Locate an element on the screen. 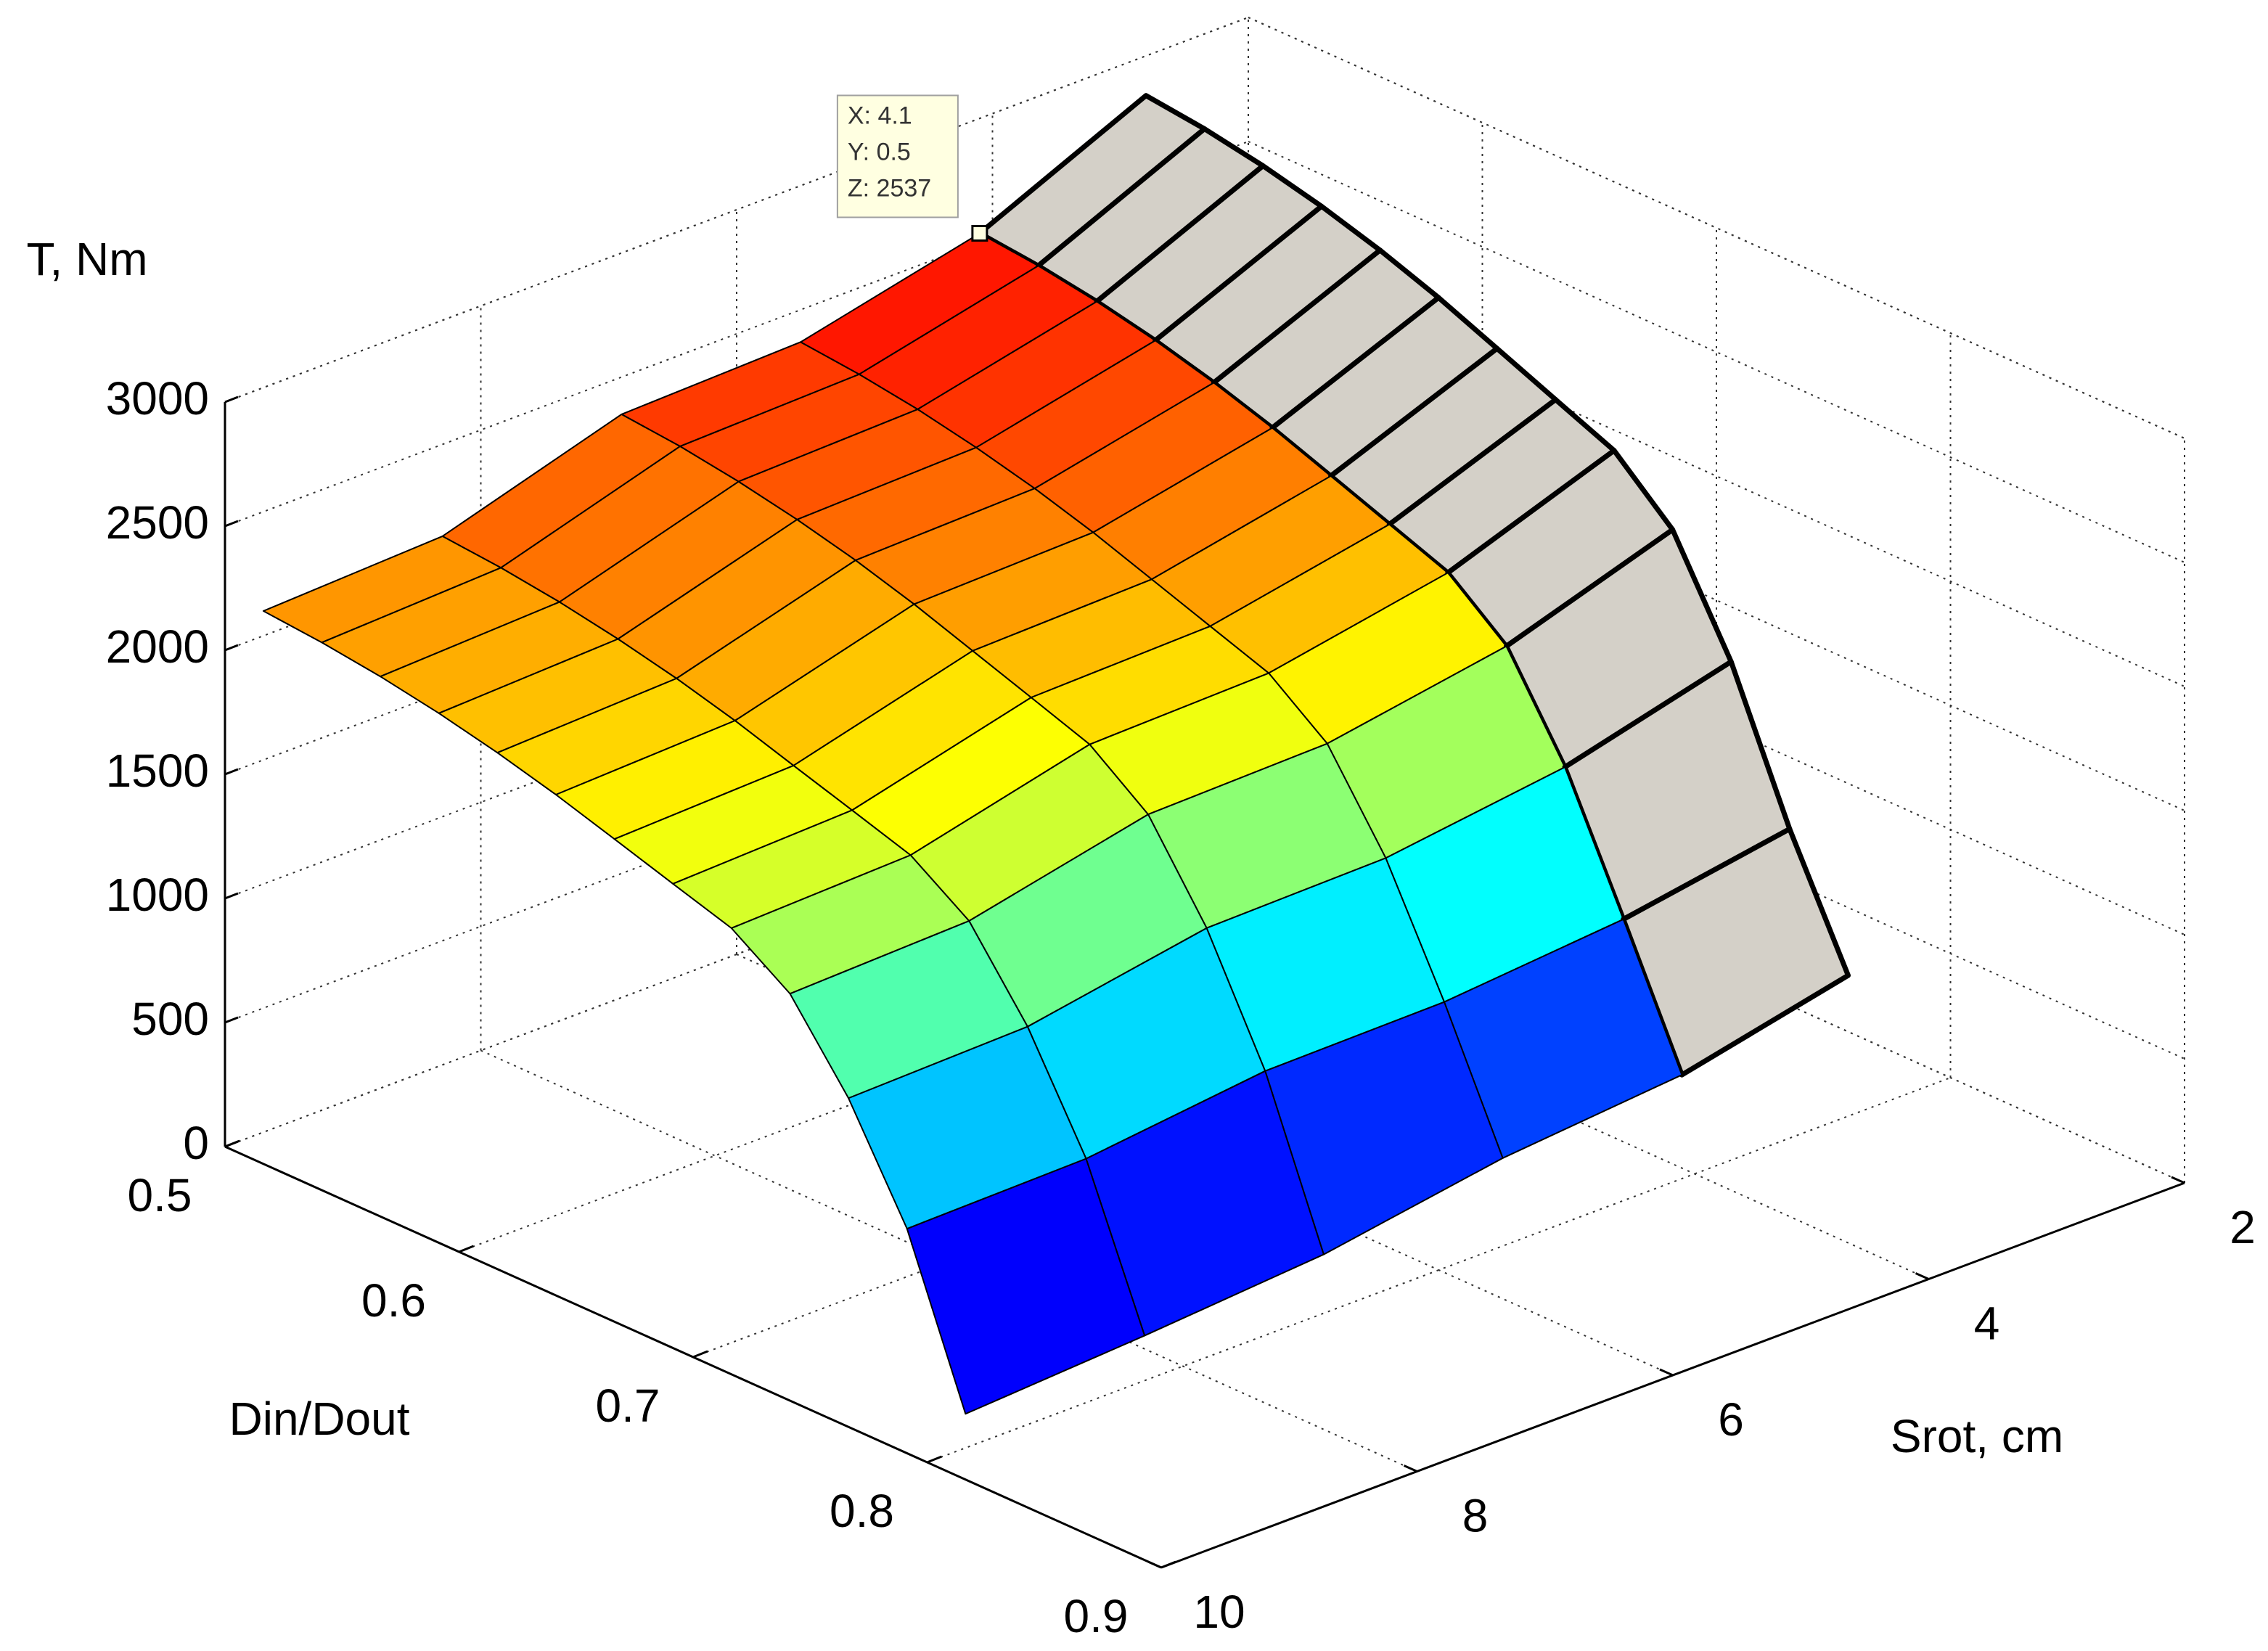 This screenshot has height=1651, width=2268. y-axis-label: Din/Dout is located at coordinates (319, 1419).